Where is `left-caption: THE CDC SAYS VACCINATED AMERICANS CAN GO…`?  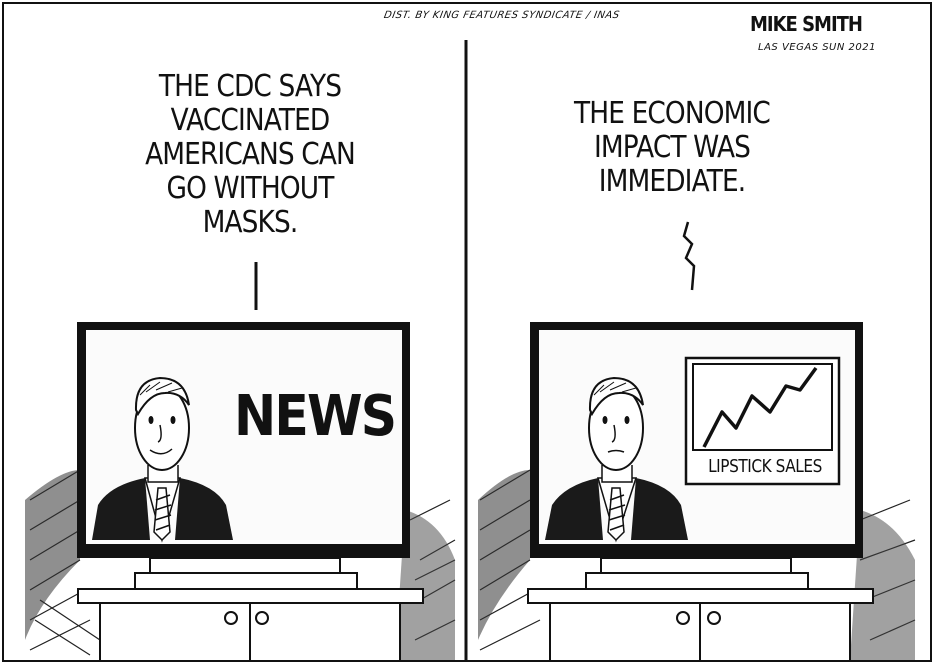
left-caption: THE CDC SAYS VACCINATED AMERICANS CAN GO… is located at coordinates (250, 154).